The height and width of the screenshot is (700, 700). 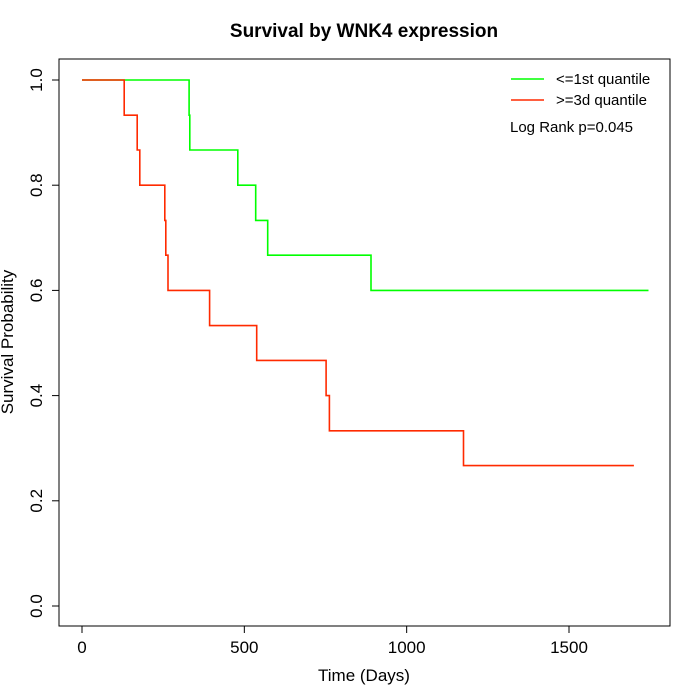 What do you see at coordinates (36, 185) in the screenshot?
I see `y-tick-label: 0.8` at bounding box center [36, 185].